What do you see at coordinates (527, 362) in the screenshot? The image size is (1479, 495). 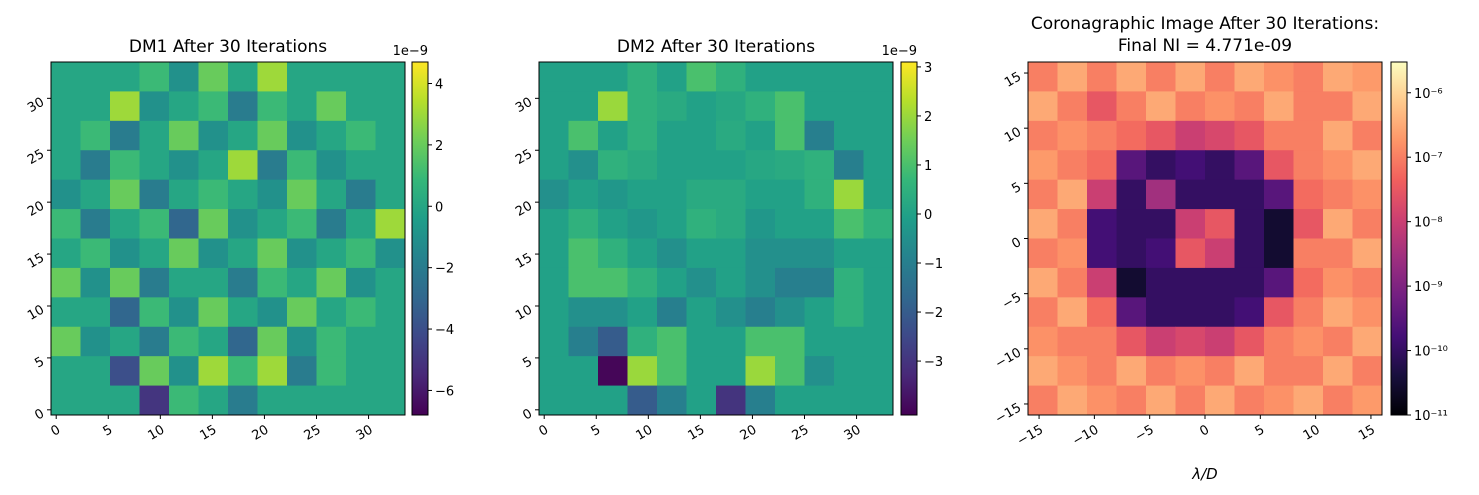 I see `y-tick-label: 5` at bounding box center [527, 362].